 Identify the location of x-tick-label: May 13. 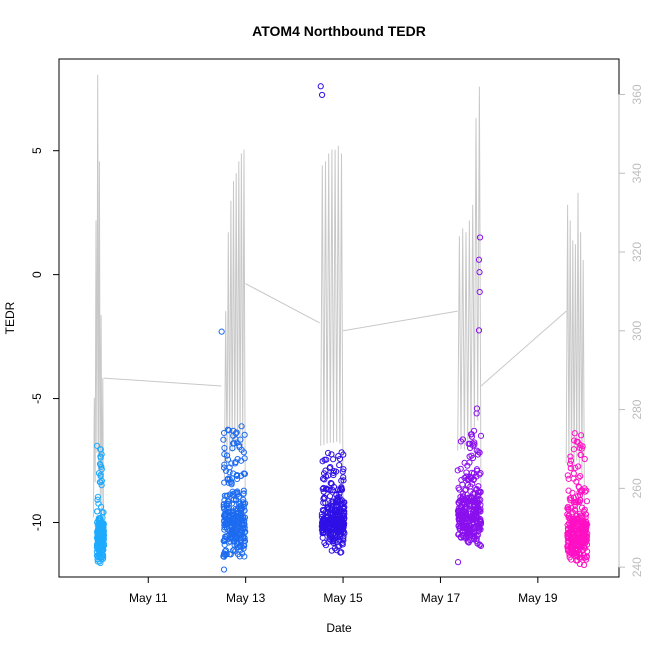
(246, 598).